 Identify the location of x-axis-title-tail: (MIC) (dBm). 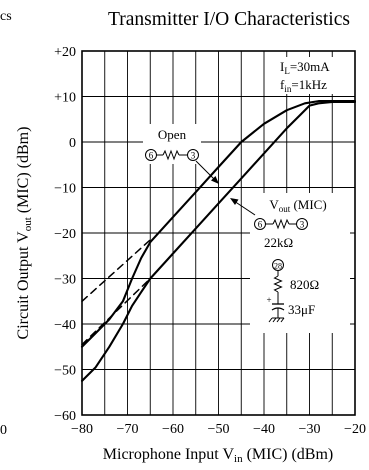
(288, 454).